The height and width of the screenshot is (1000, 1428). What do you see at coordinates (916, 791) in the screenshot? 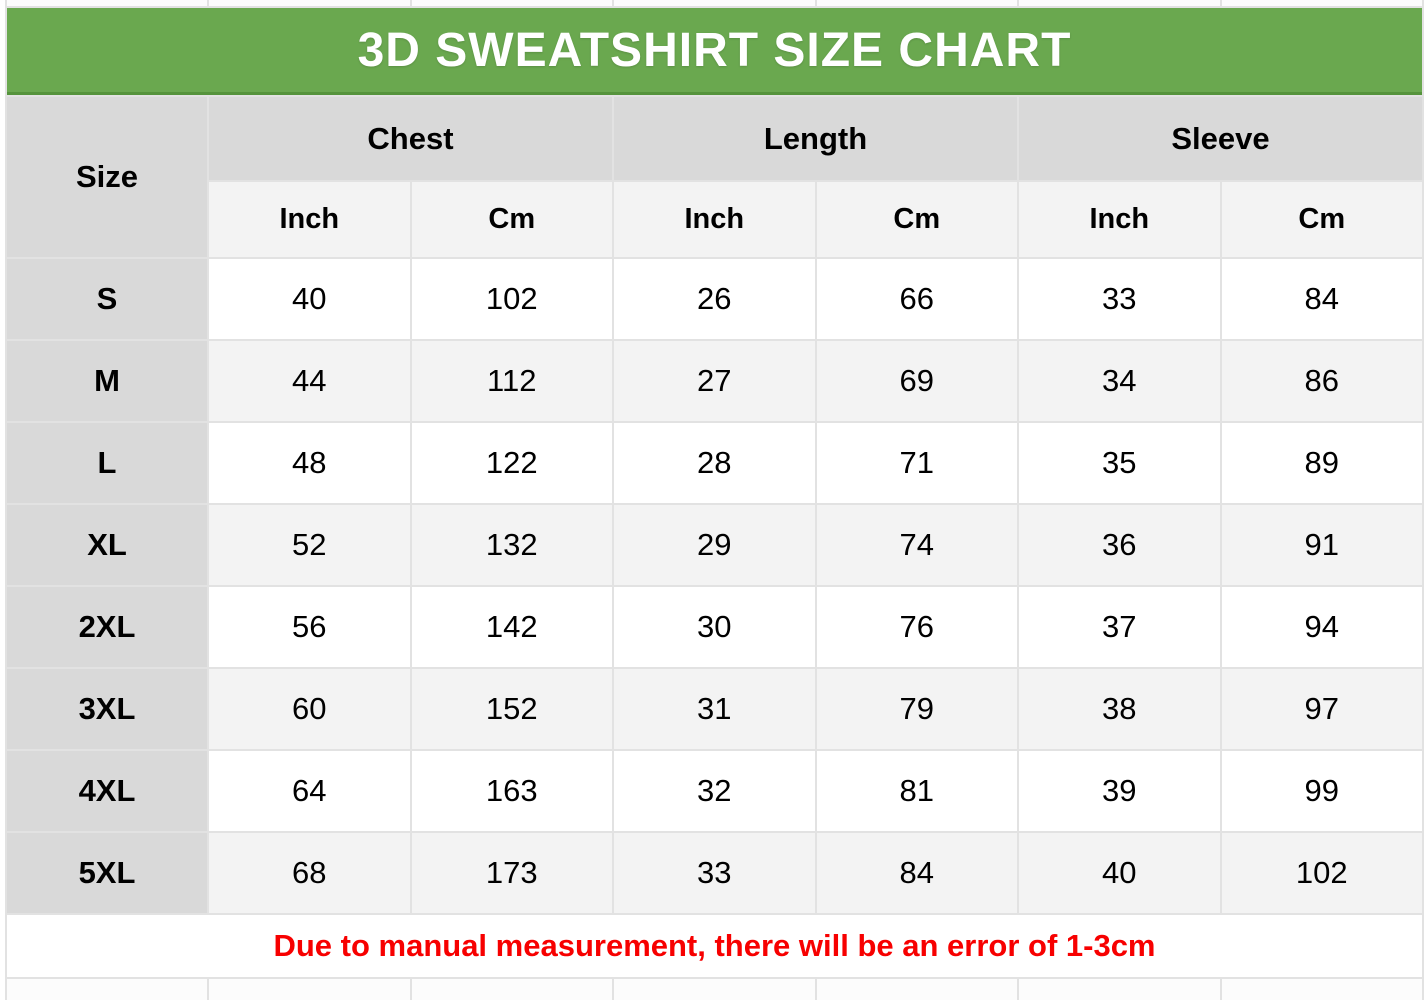
I see `table-cell: 81` at bounding box center [916, 791].